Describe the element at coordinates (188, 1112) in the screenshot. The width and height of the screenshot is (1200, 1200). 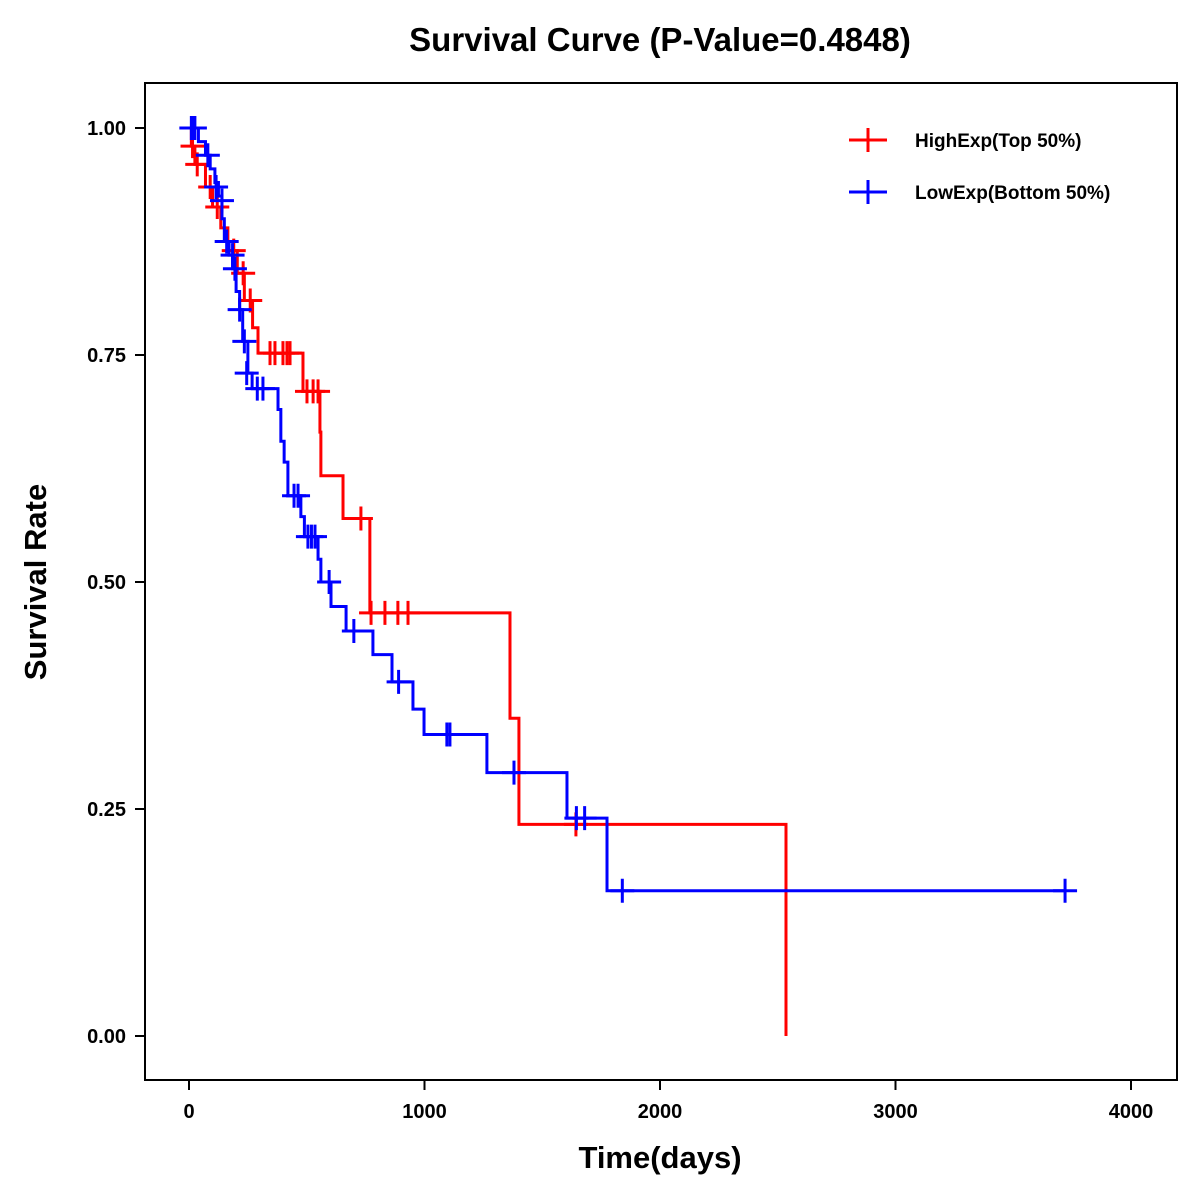
I see `x-tick-label: 0` at that location.